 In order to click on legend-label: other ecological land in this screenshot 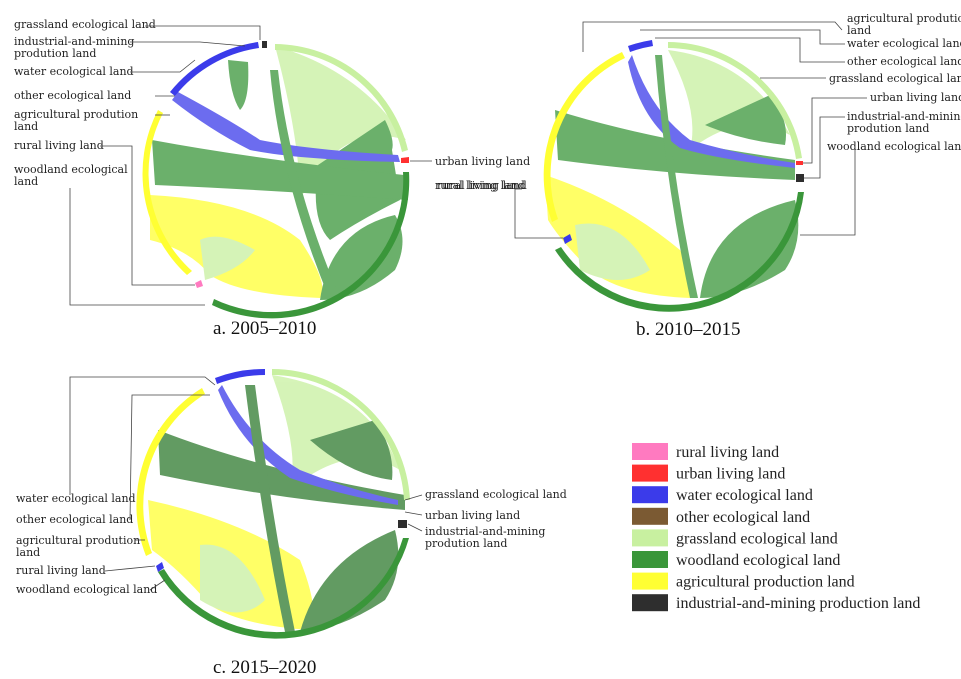, I will do `click(743, 517)`.